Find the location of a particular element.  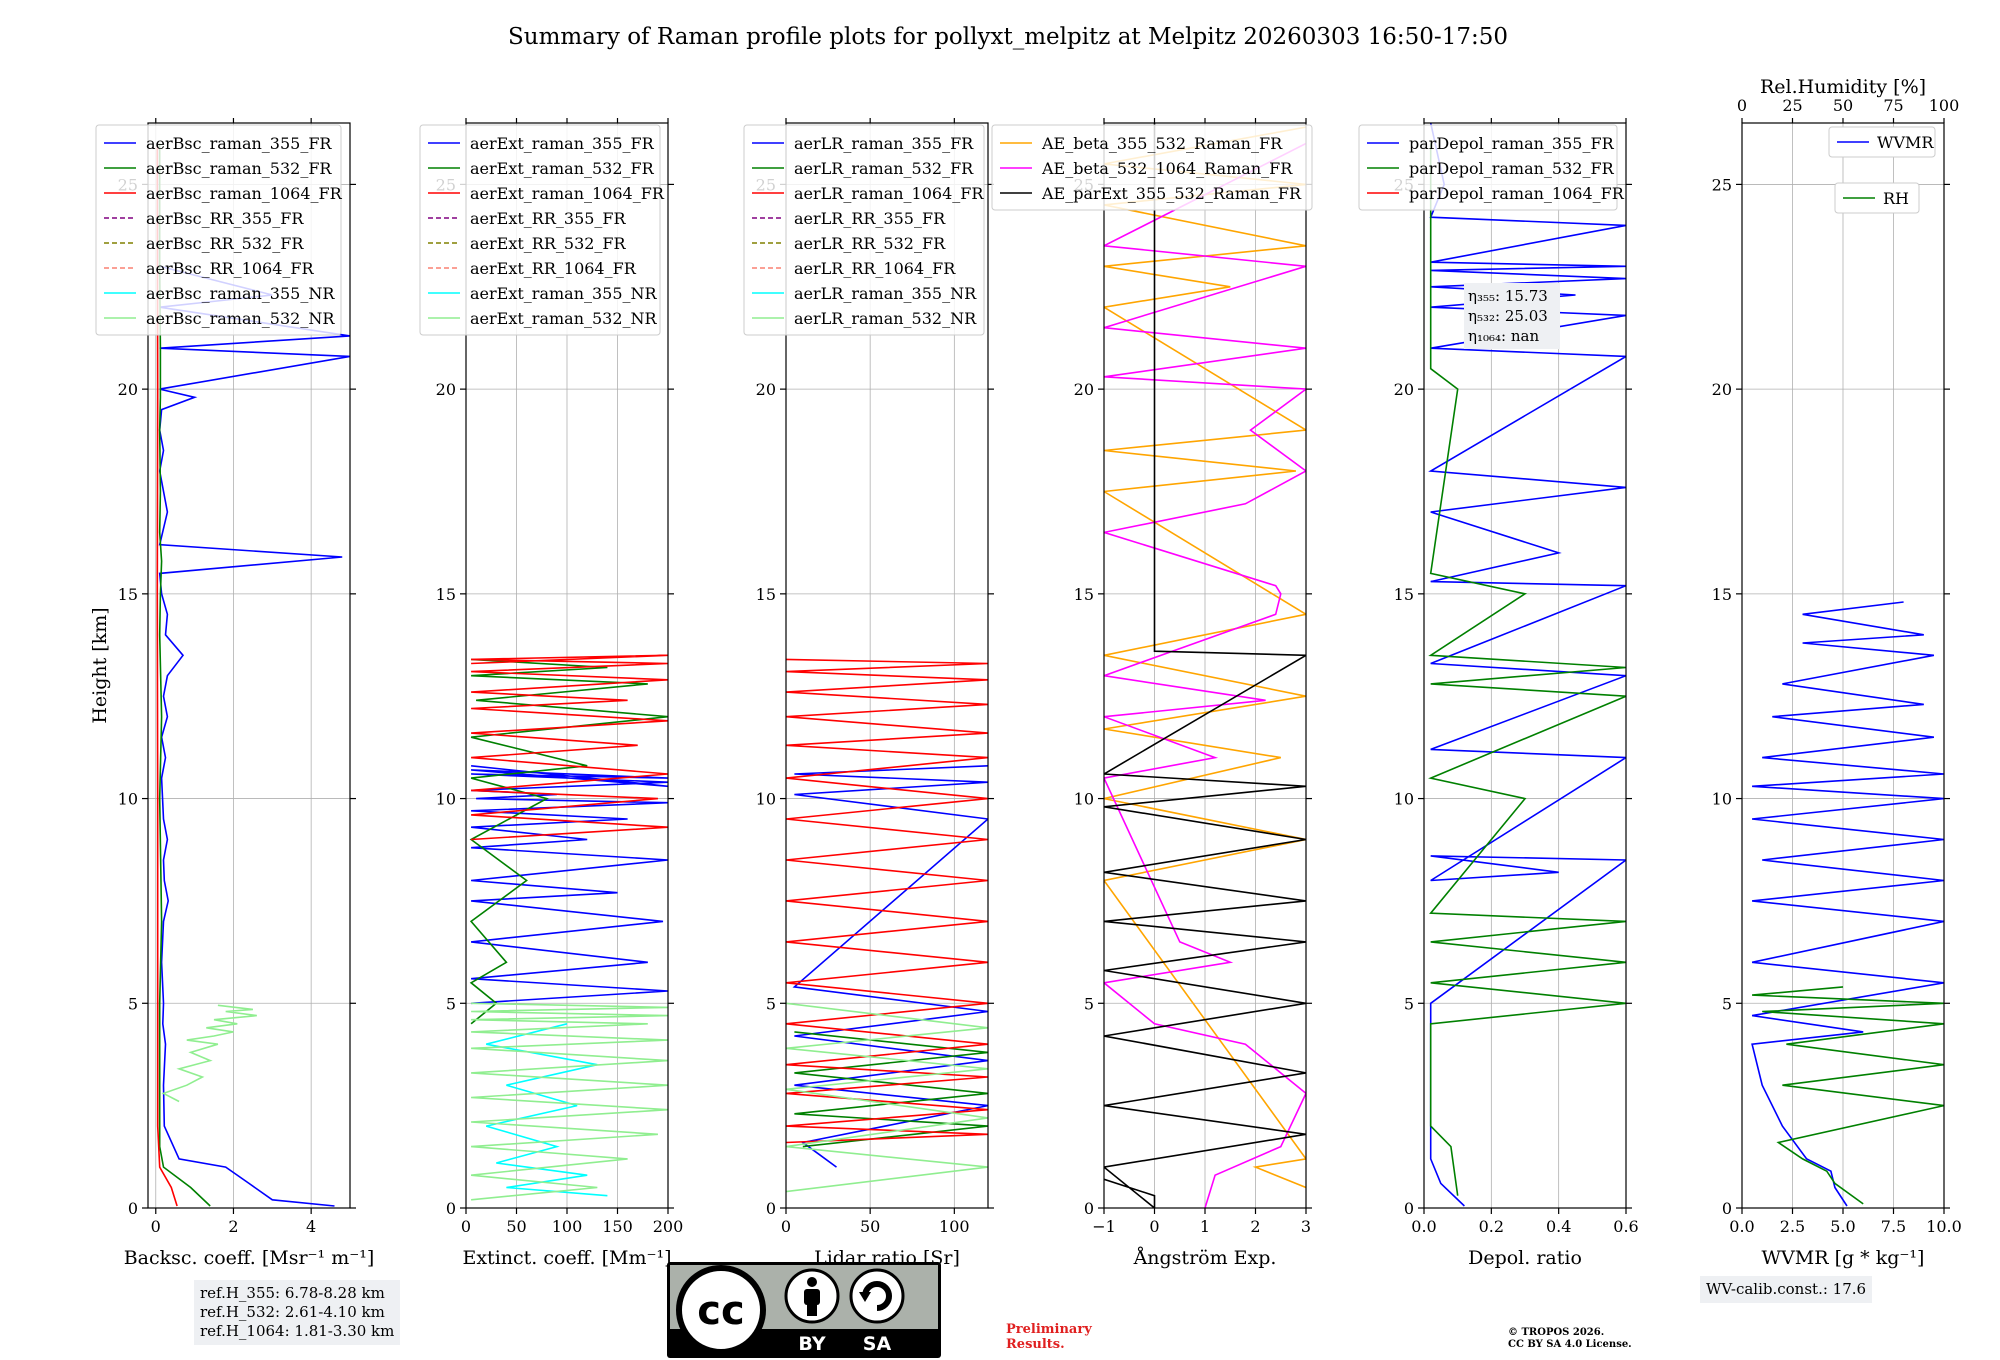

legend-RH: RH is located at coordinates (1877, 198).